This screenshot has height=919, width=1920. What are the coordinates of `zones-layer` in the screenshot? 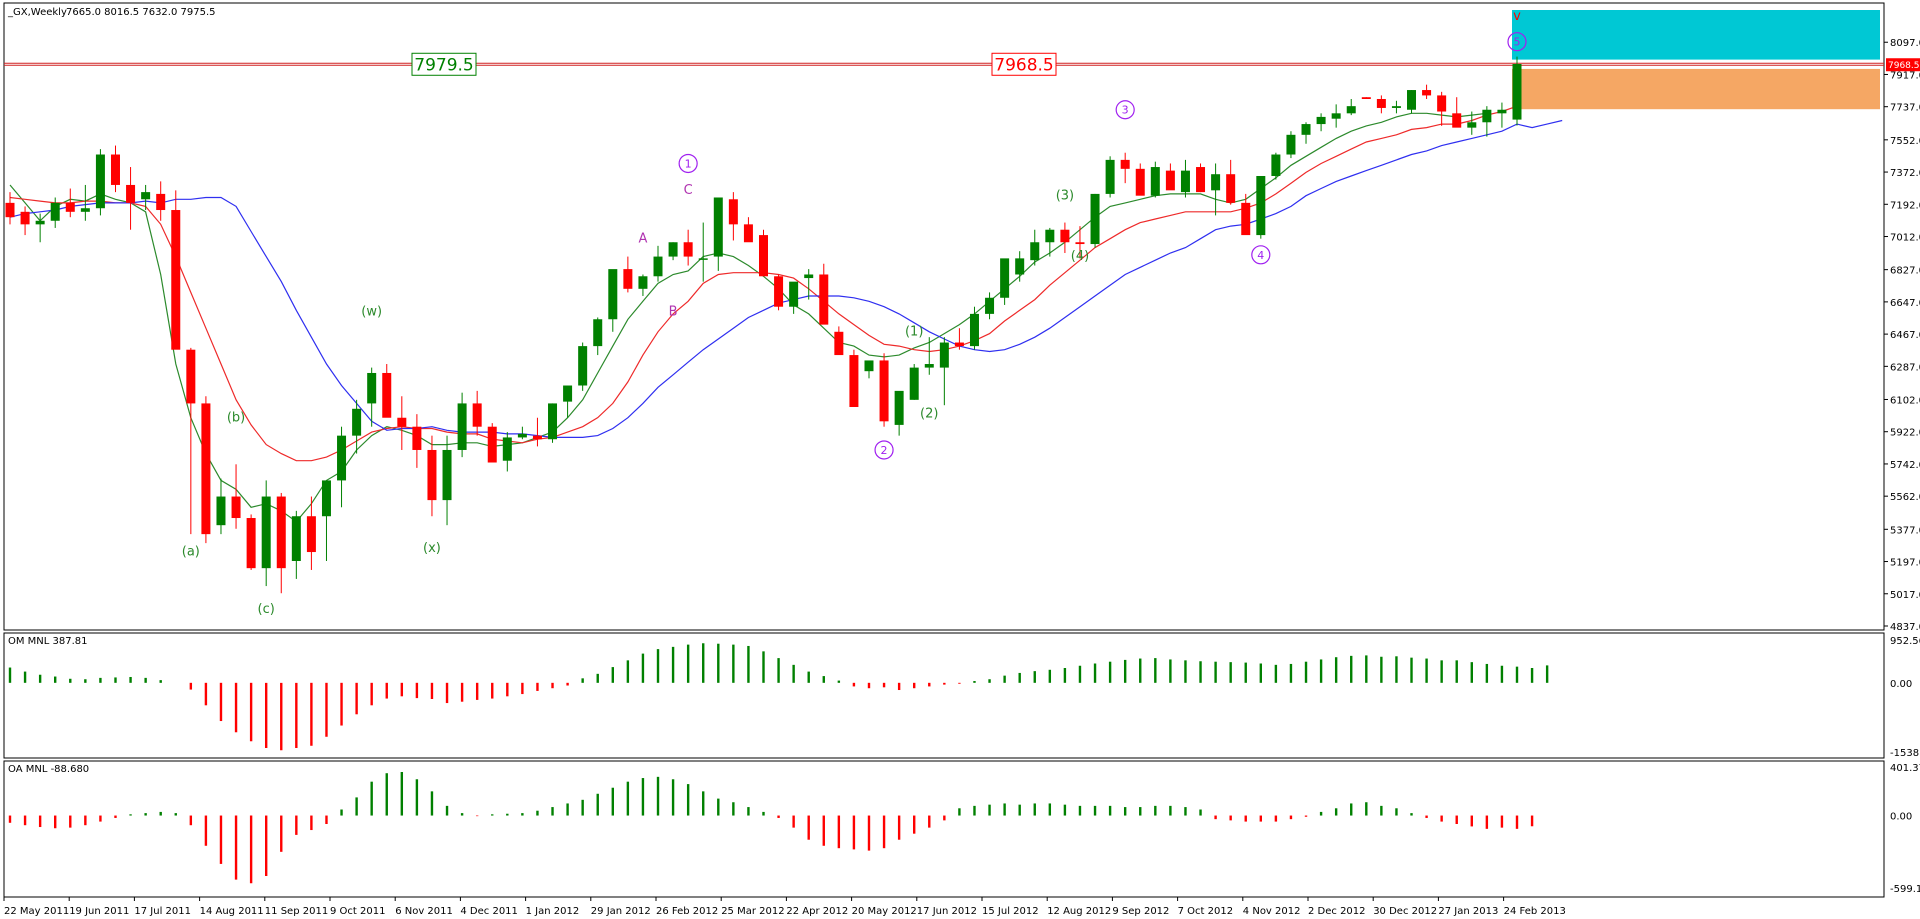 It's located at (1696, 60).